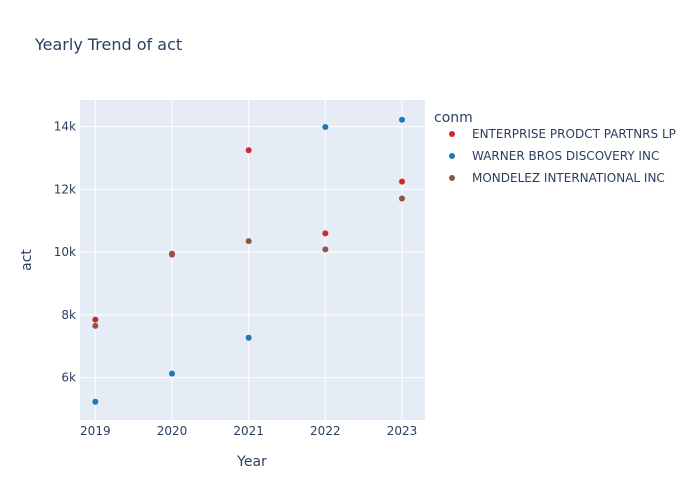 Image resolution: width=700 pixels, height=500 pixels. I want to click on y-tick-label: 6k, so click(68, 378).